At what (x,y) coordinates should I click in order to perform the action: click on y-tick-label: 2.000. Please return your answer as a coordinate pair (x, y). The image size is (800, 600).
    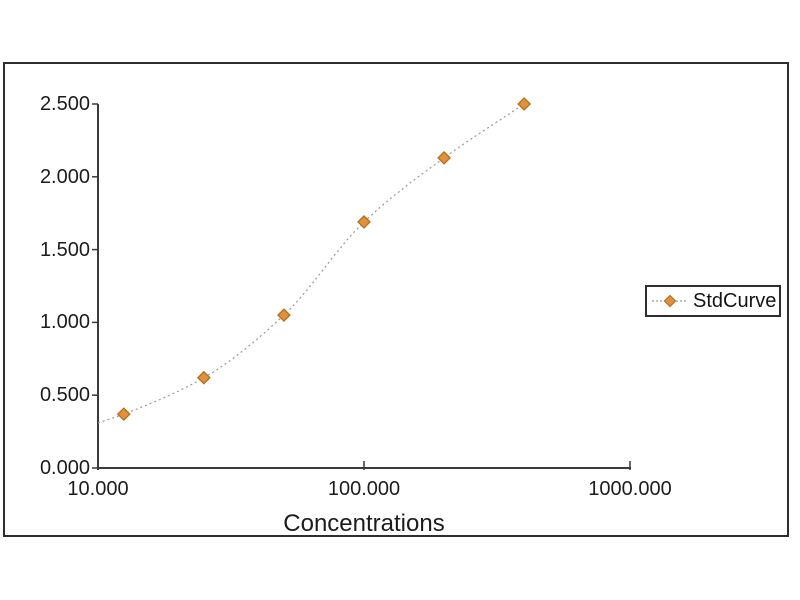
    Looking at the image, I should click on (64, 176).